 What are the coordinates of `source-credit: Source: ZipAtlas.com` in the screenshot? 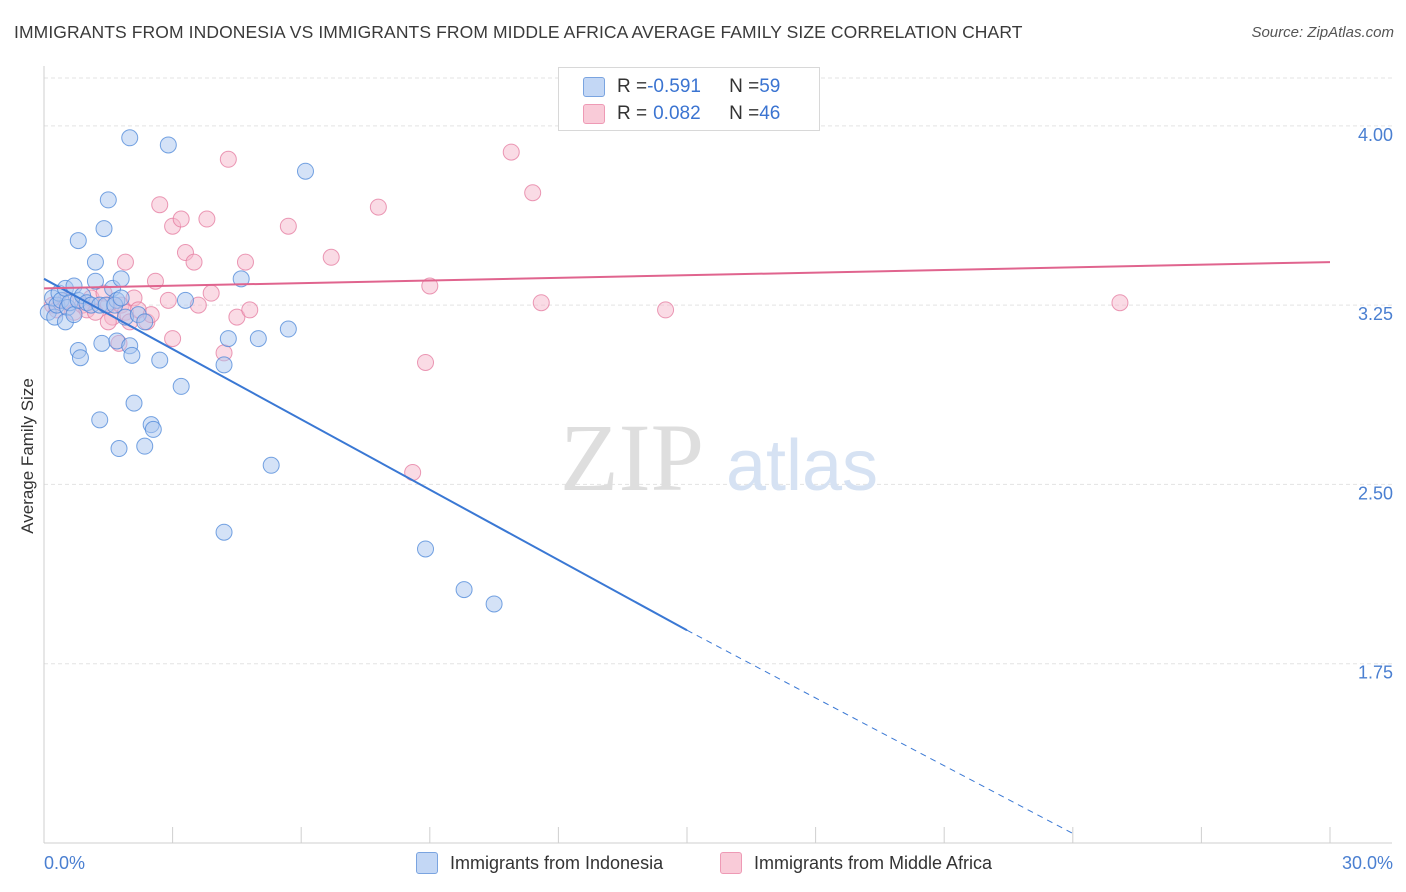 It's located at (1322, 32).